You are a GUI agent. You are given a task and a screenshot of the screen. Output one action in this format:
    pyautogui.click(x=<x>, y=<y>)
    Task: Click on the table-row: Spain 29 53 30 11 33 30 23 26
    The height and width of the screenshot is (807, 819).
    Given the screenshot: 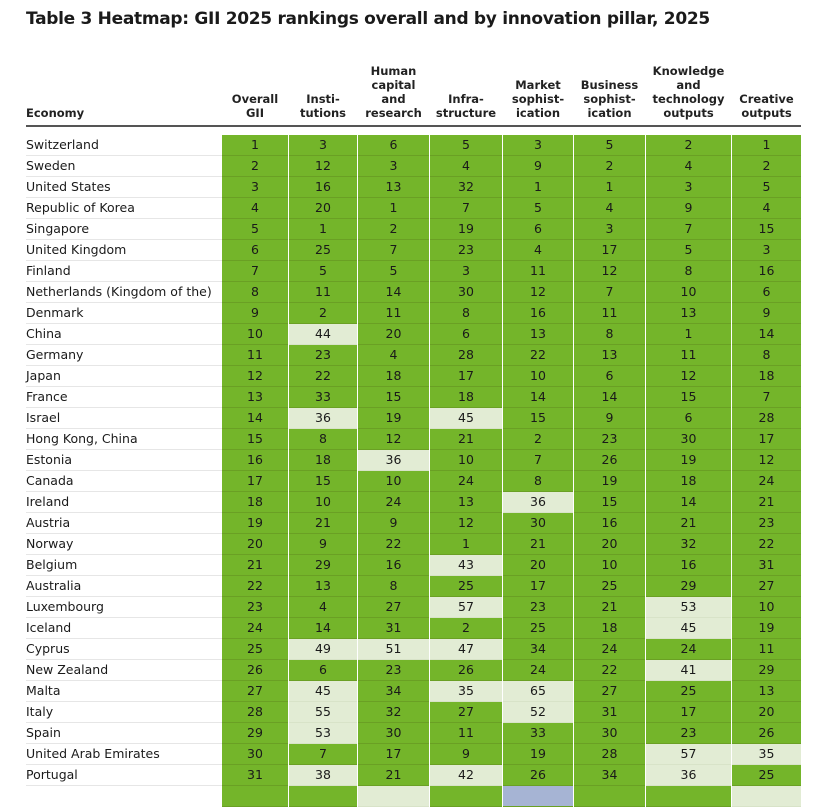 What is the action you would take?
    pyautogui.click(x=409, y=733)
    